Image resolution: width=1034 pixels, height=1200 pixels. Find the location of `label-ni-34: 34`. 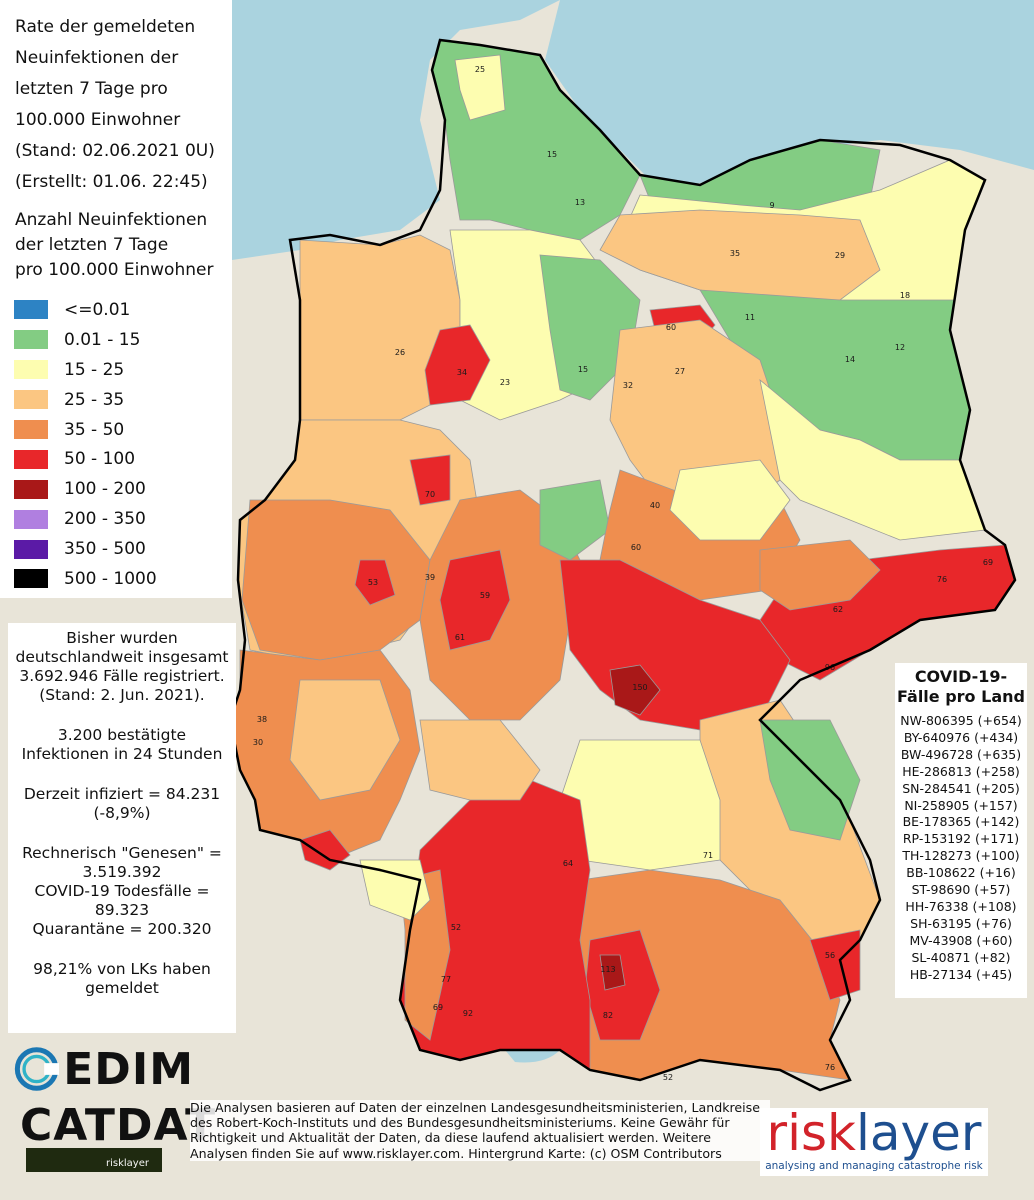

label-ni-34: 34 is located at coordinates (462, 372).